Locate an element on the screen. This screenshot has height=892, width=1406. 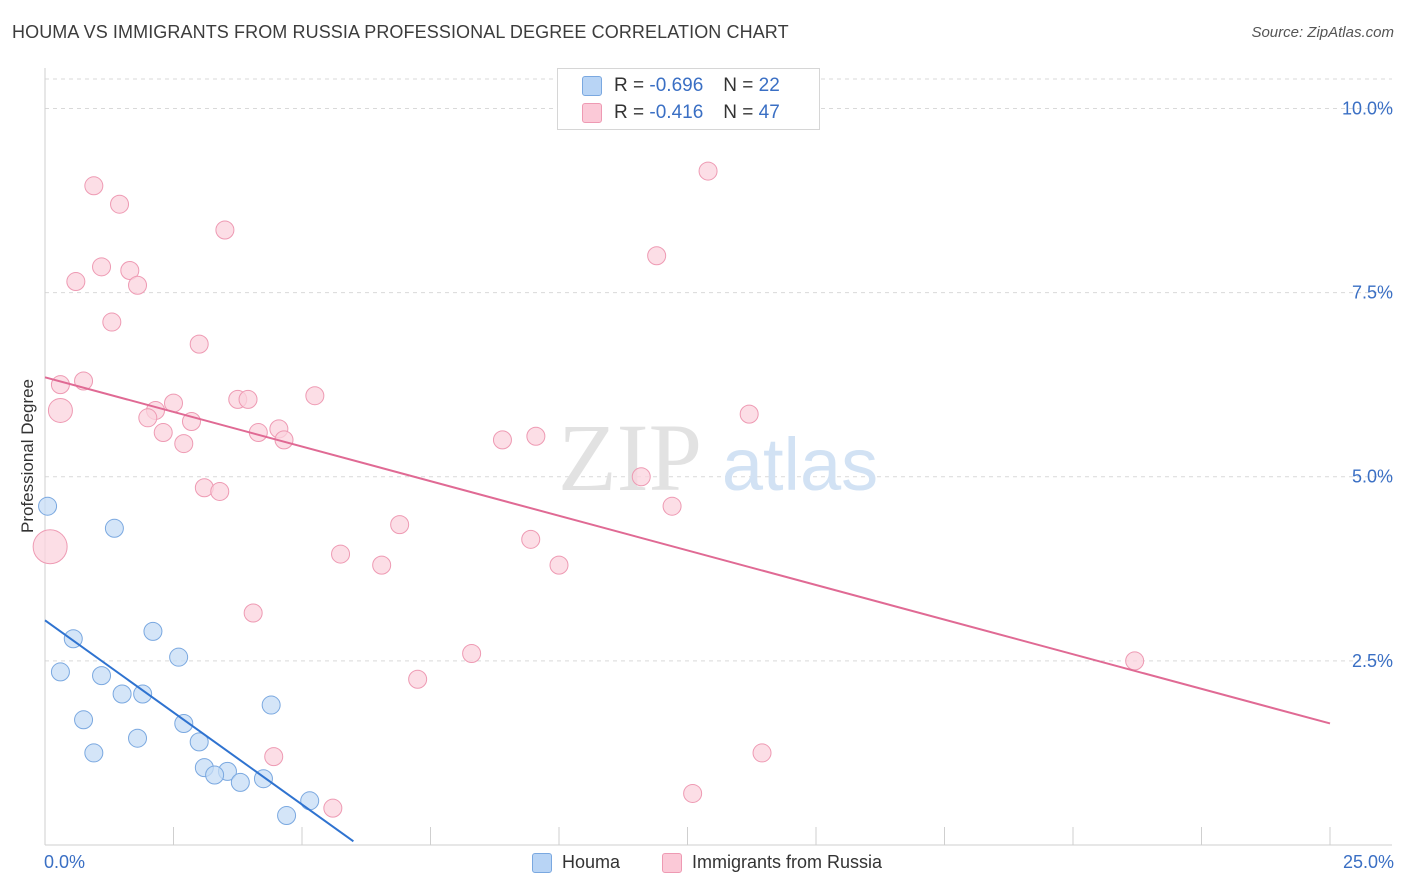
x-tick-label-max: 25.0% is located at coordinates (1368, 862).